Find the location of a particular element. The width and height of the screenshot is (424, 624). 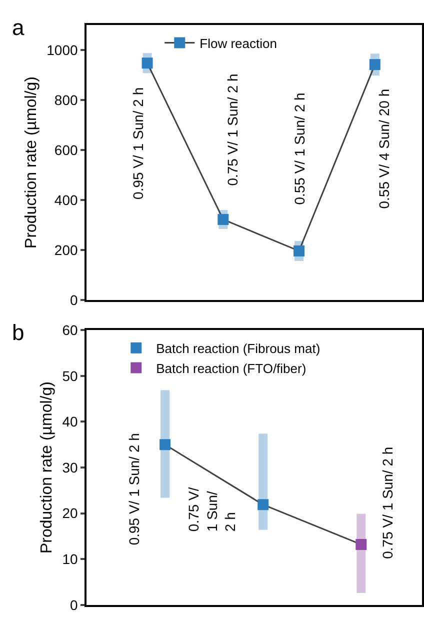

legend-label: Batch reaction (FTO/fiber) is located at coordinates (231, 368).